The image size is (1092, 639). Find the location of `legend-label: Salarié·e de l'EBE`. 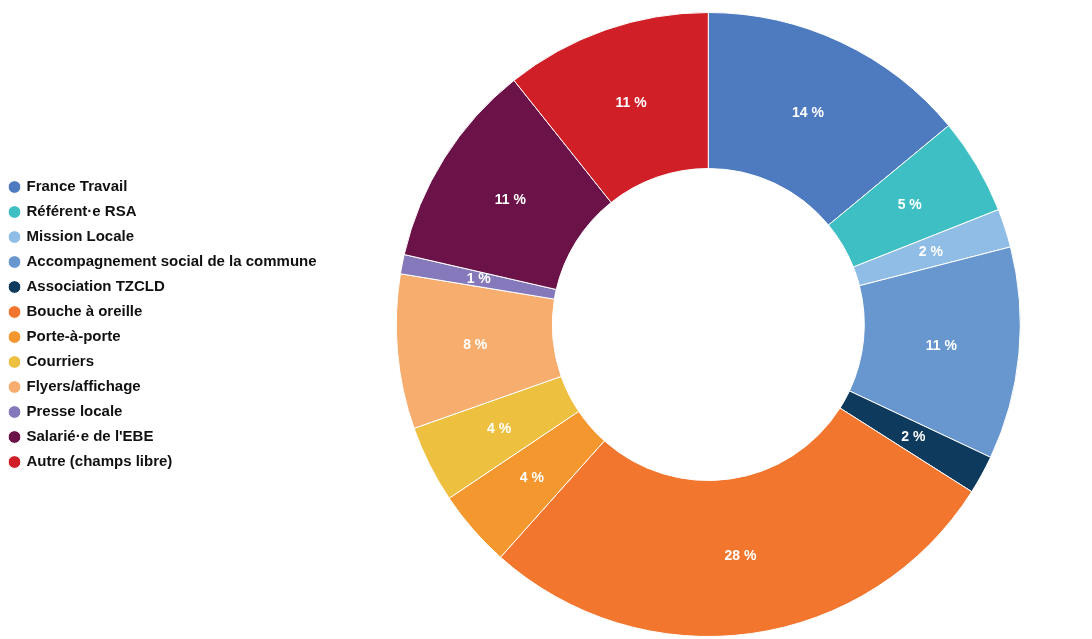

legend-label: Salarié·e de l'EBE is located at coordinates (90, 436).